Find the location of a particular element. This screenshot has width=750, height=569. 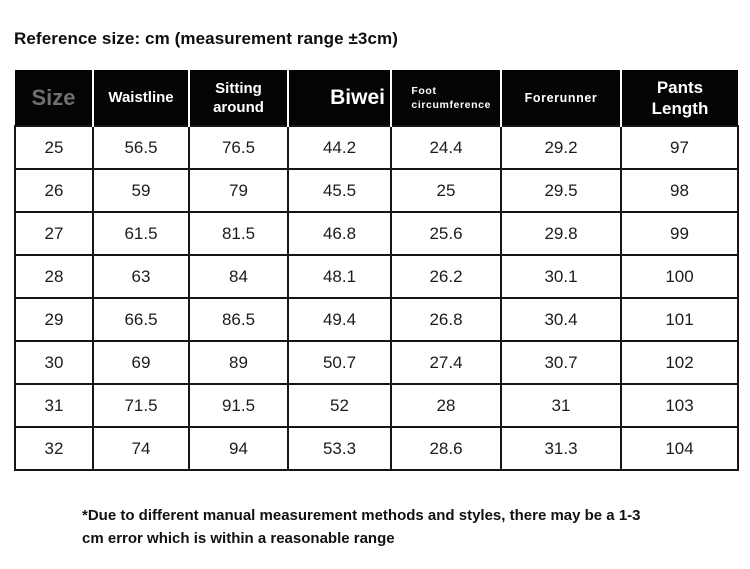

table-row-size-27: 27 61.5 81.5 46.8 25.6 29.8 99 is located at coordinates (376, 233).